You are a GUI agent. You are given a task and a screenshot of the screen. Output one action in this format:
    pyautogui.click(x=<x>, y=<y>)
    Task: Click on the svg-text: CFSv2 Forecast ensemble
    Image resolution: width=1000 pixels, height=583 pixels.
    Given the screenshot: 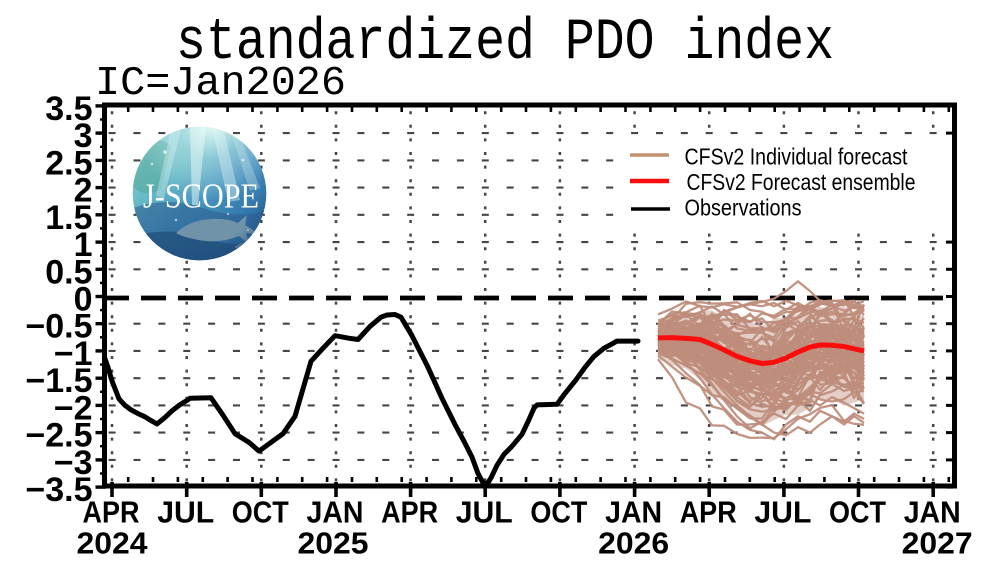 What is the action you would take?
    pyautogui.click(x=801, y=182)
    